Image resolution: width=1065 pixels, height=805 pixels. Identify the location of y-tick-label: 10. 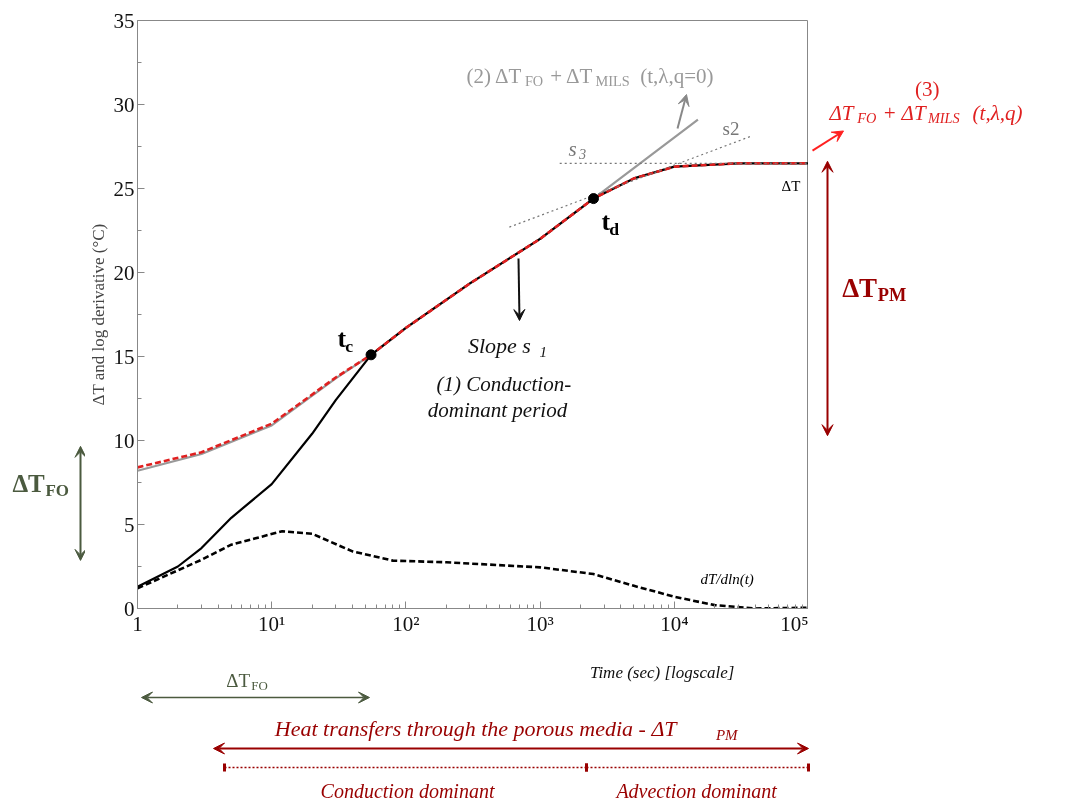
(124, 440).